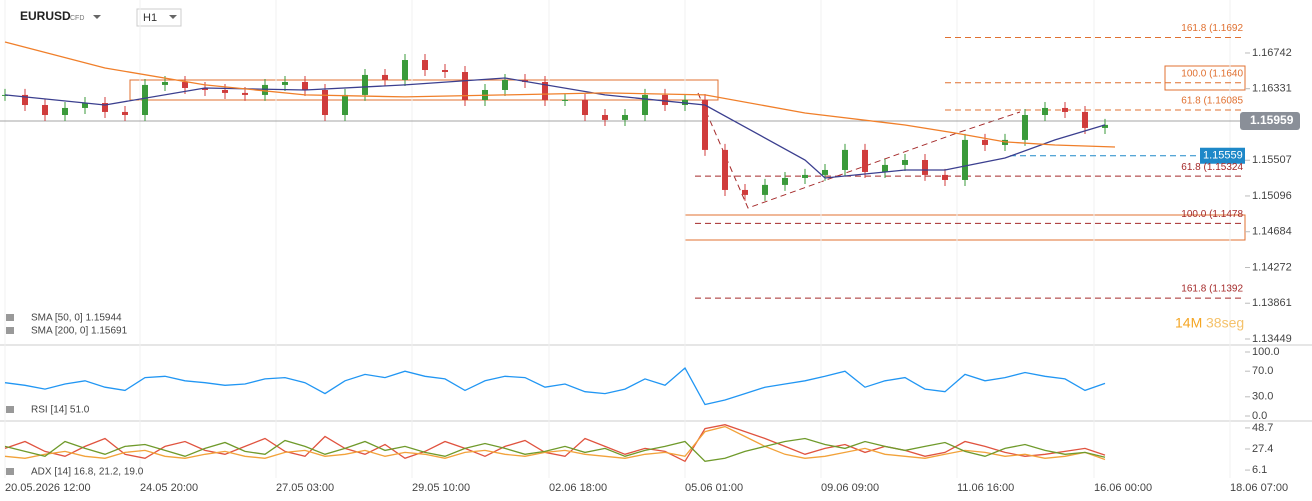 This screenshot has height=501, width=1312. Describe the element at coordinates (60, 410) in the screenshot. I see `legend-entry: RSI [14] 51.0` at that location.